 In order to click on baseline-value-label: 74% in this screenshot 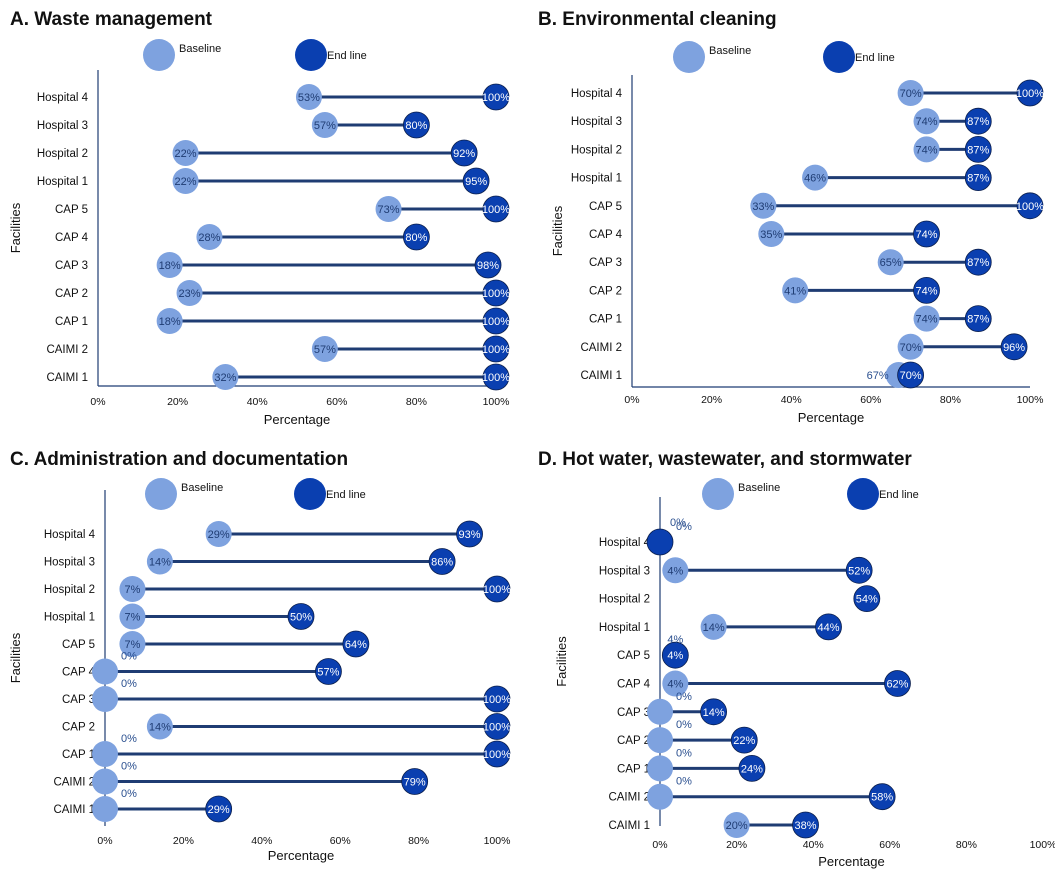, I will do `click(927, 150)`.